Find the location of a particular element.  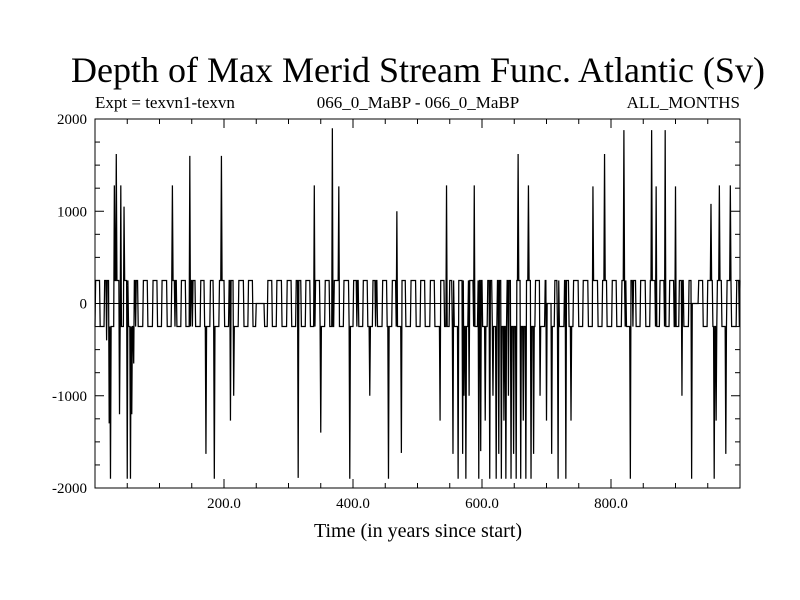

x-tick-label: 600.0 is located at coordinates (482, 504).